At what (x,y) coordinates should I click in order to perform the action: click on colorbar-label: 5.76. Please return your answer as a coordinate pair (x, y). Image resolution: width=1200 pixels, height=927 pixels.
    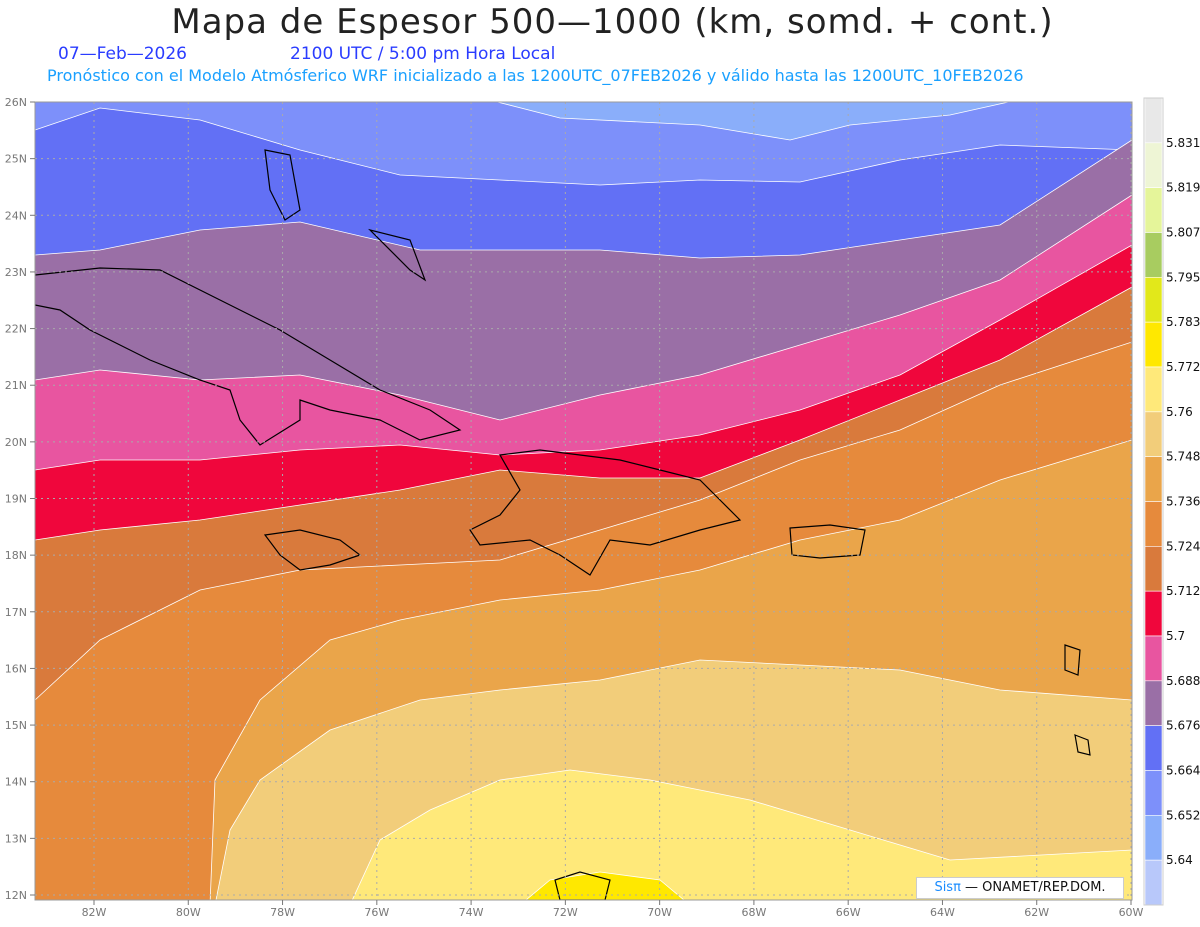
    Looking at the image, I should click on (1179, 412).